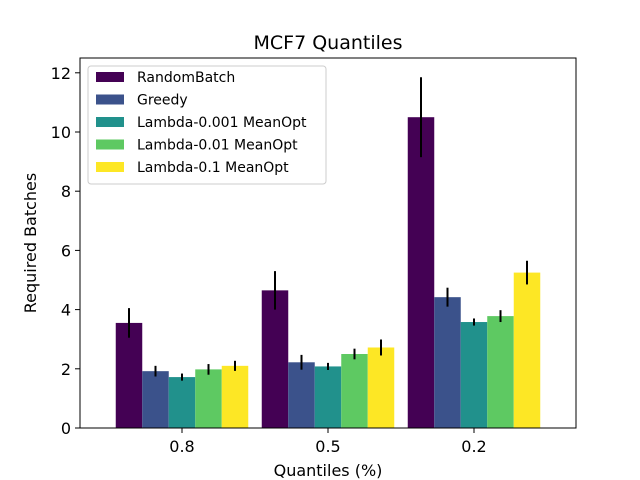 This screenshot has height=480, width=640. I want to click on legend-label-2: Lambda-0.001 MeanOpt, so click(222, 123).